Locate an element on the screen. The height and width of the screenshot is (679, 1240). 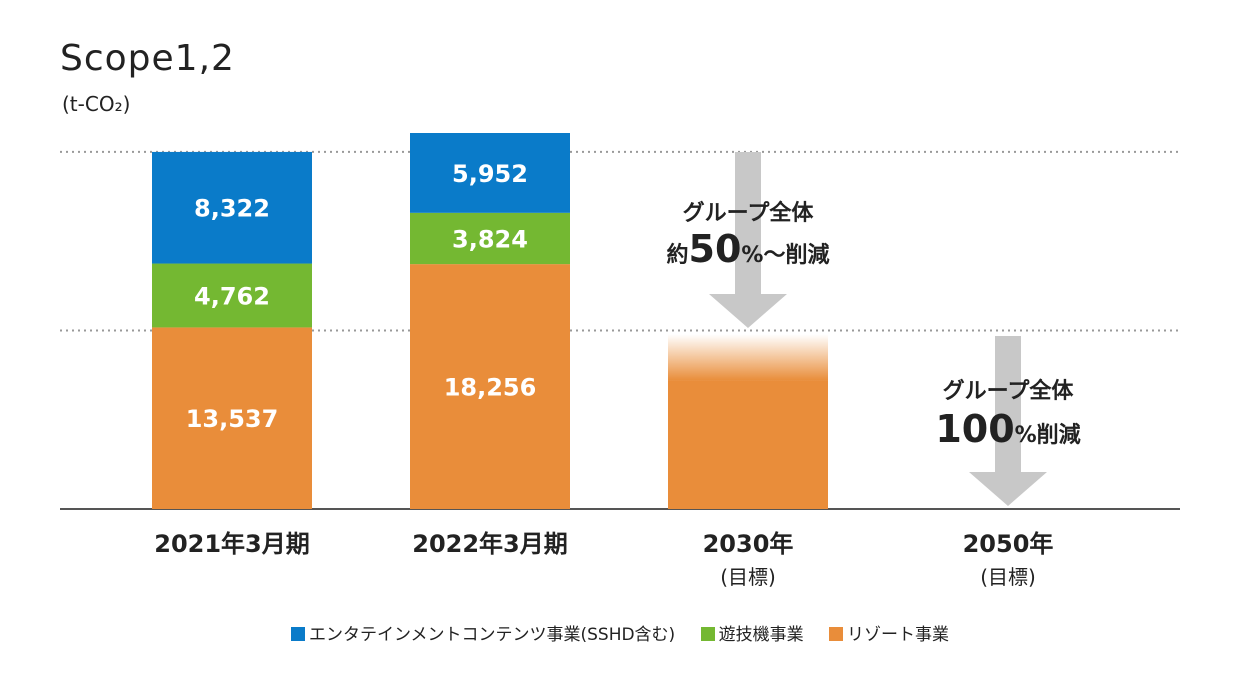
category-sublabel-4: (目標) is located at coordinates (1008, 577).